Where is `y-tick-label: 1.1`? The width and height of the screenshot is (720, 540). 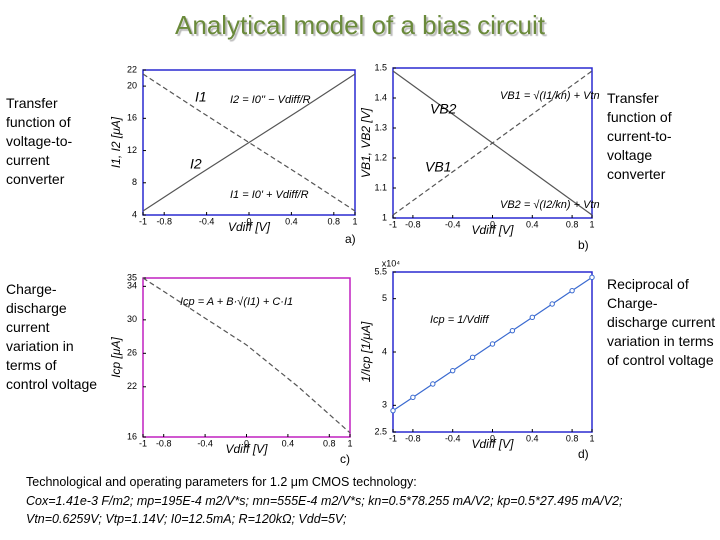 y-tick-label: 1.1 is located at coordinates (380, 187).